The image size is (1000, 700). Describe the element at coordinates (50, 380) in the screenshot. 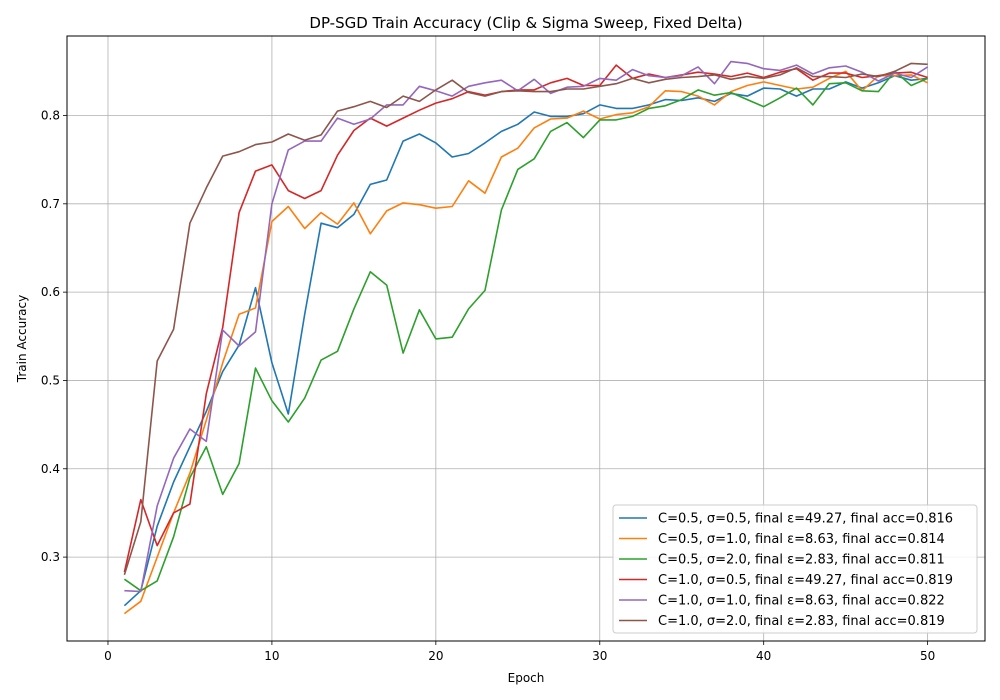

I see `y-tick-label: 0.5` at that location.